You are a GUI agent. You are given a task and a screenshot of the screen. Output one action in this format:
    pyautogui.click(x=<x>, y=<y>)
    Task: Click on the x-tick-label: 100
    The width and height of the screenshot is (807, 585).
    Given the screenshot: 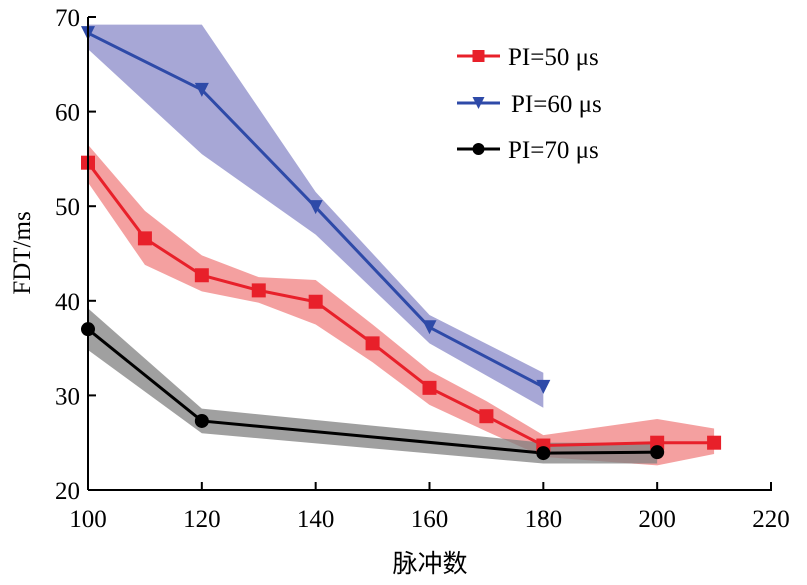 What is the action you would take?
    pyautogui.click(x=88, y=519)
    